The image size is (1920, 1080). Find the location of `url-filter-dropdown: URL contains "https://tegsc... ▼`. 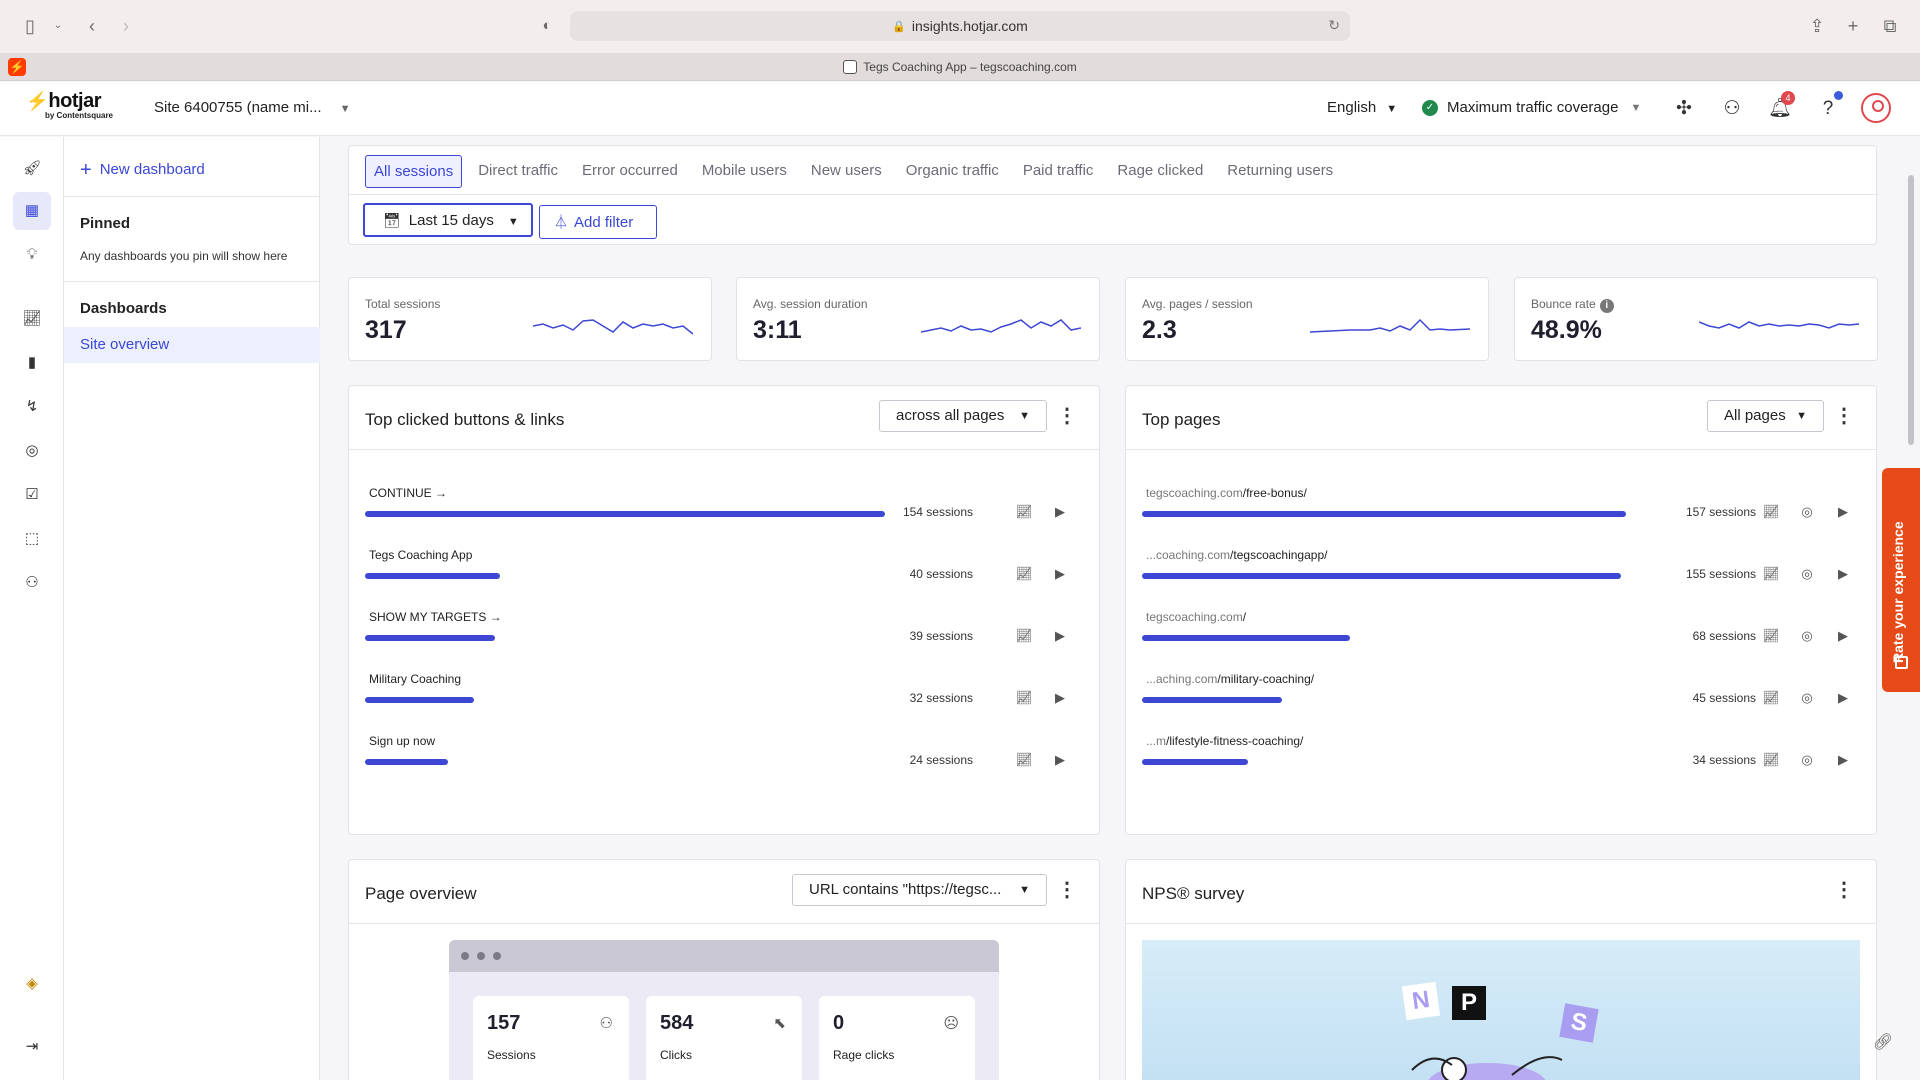

url-filter-dropdown: URL contains "https://tegsc... ▼ is located at coordinates (919, 890).